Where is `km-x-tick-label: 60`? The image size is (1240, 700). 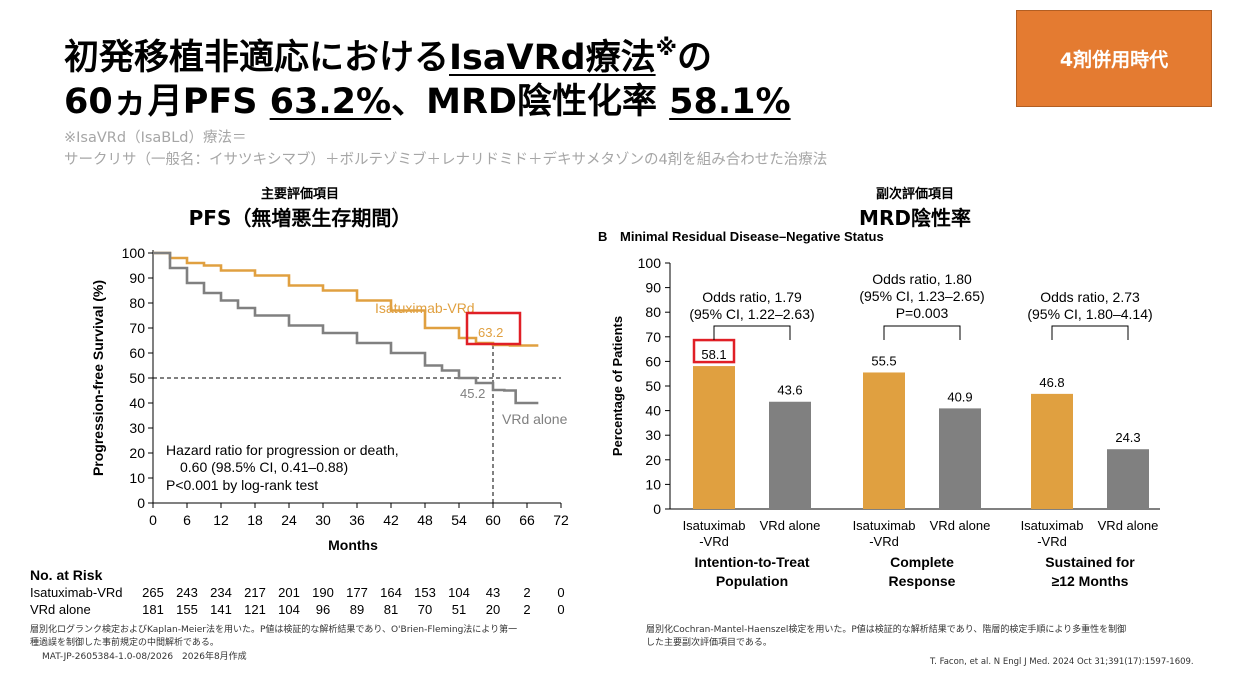
km-x-tick-label: 60 is located at coordinates (493, 520).